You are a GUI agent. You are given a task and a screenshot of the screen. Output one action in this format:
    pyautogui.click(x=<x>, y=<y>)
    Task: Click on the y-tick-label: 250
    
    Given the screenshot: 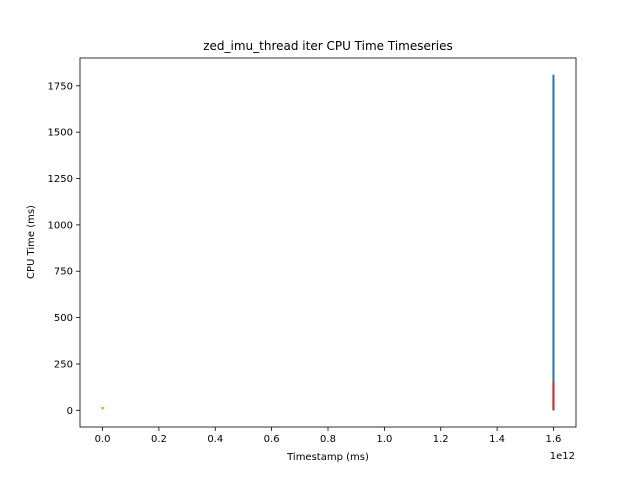 What is the action you would take?
    pyautogui.click(x=63, y=364)
    